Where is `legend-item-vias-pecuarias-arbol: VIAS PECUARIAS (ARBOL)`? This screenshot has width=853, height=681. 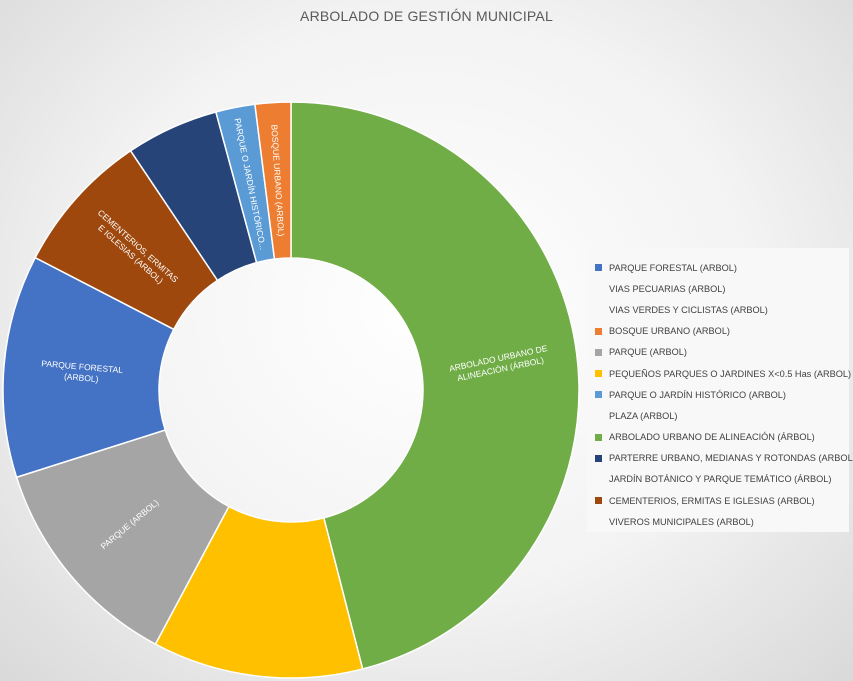 legend-item-vias-pecuarias-arbol: VIAS PECUARIAS (ARBOL) is located at coordinates (722, 288).